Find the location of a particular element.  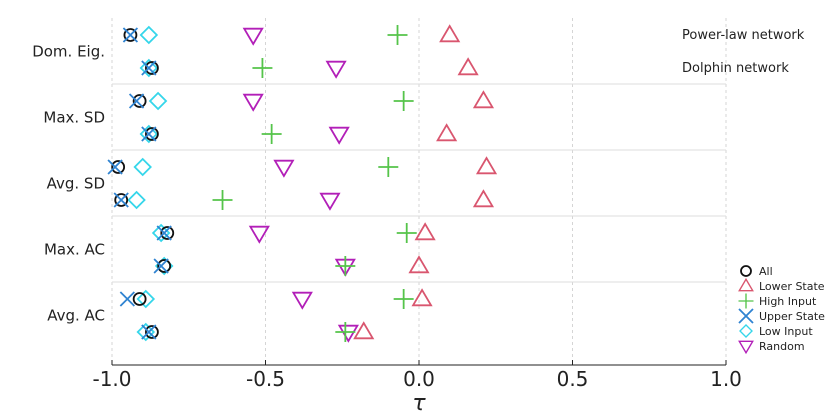

legend-label: Random is located at coordinates (782, 346).